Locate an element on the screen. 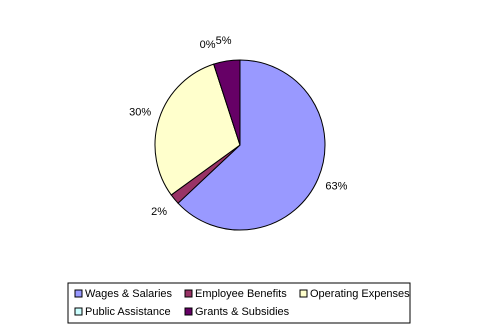  legend-box is located at coordinates (239, 303).